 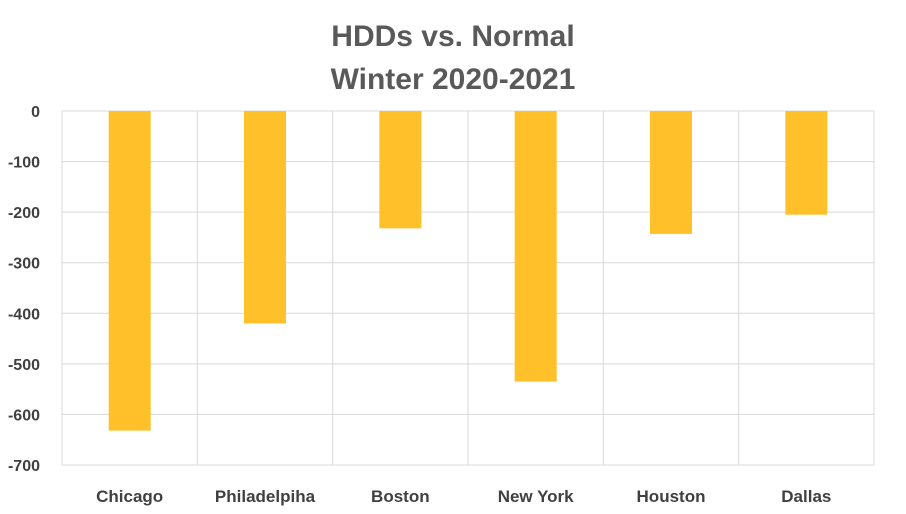 I want to click on x-tick-label: Chicago, so click(x=129, y=496).